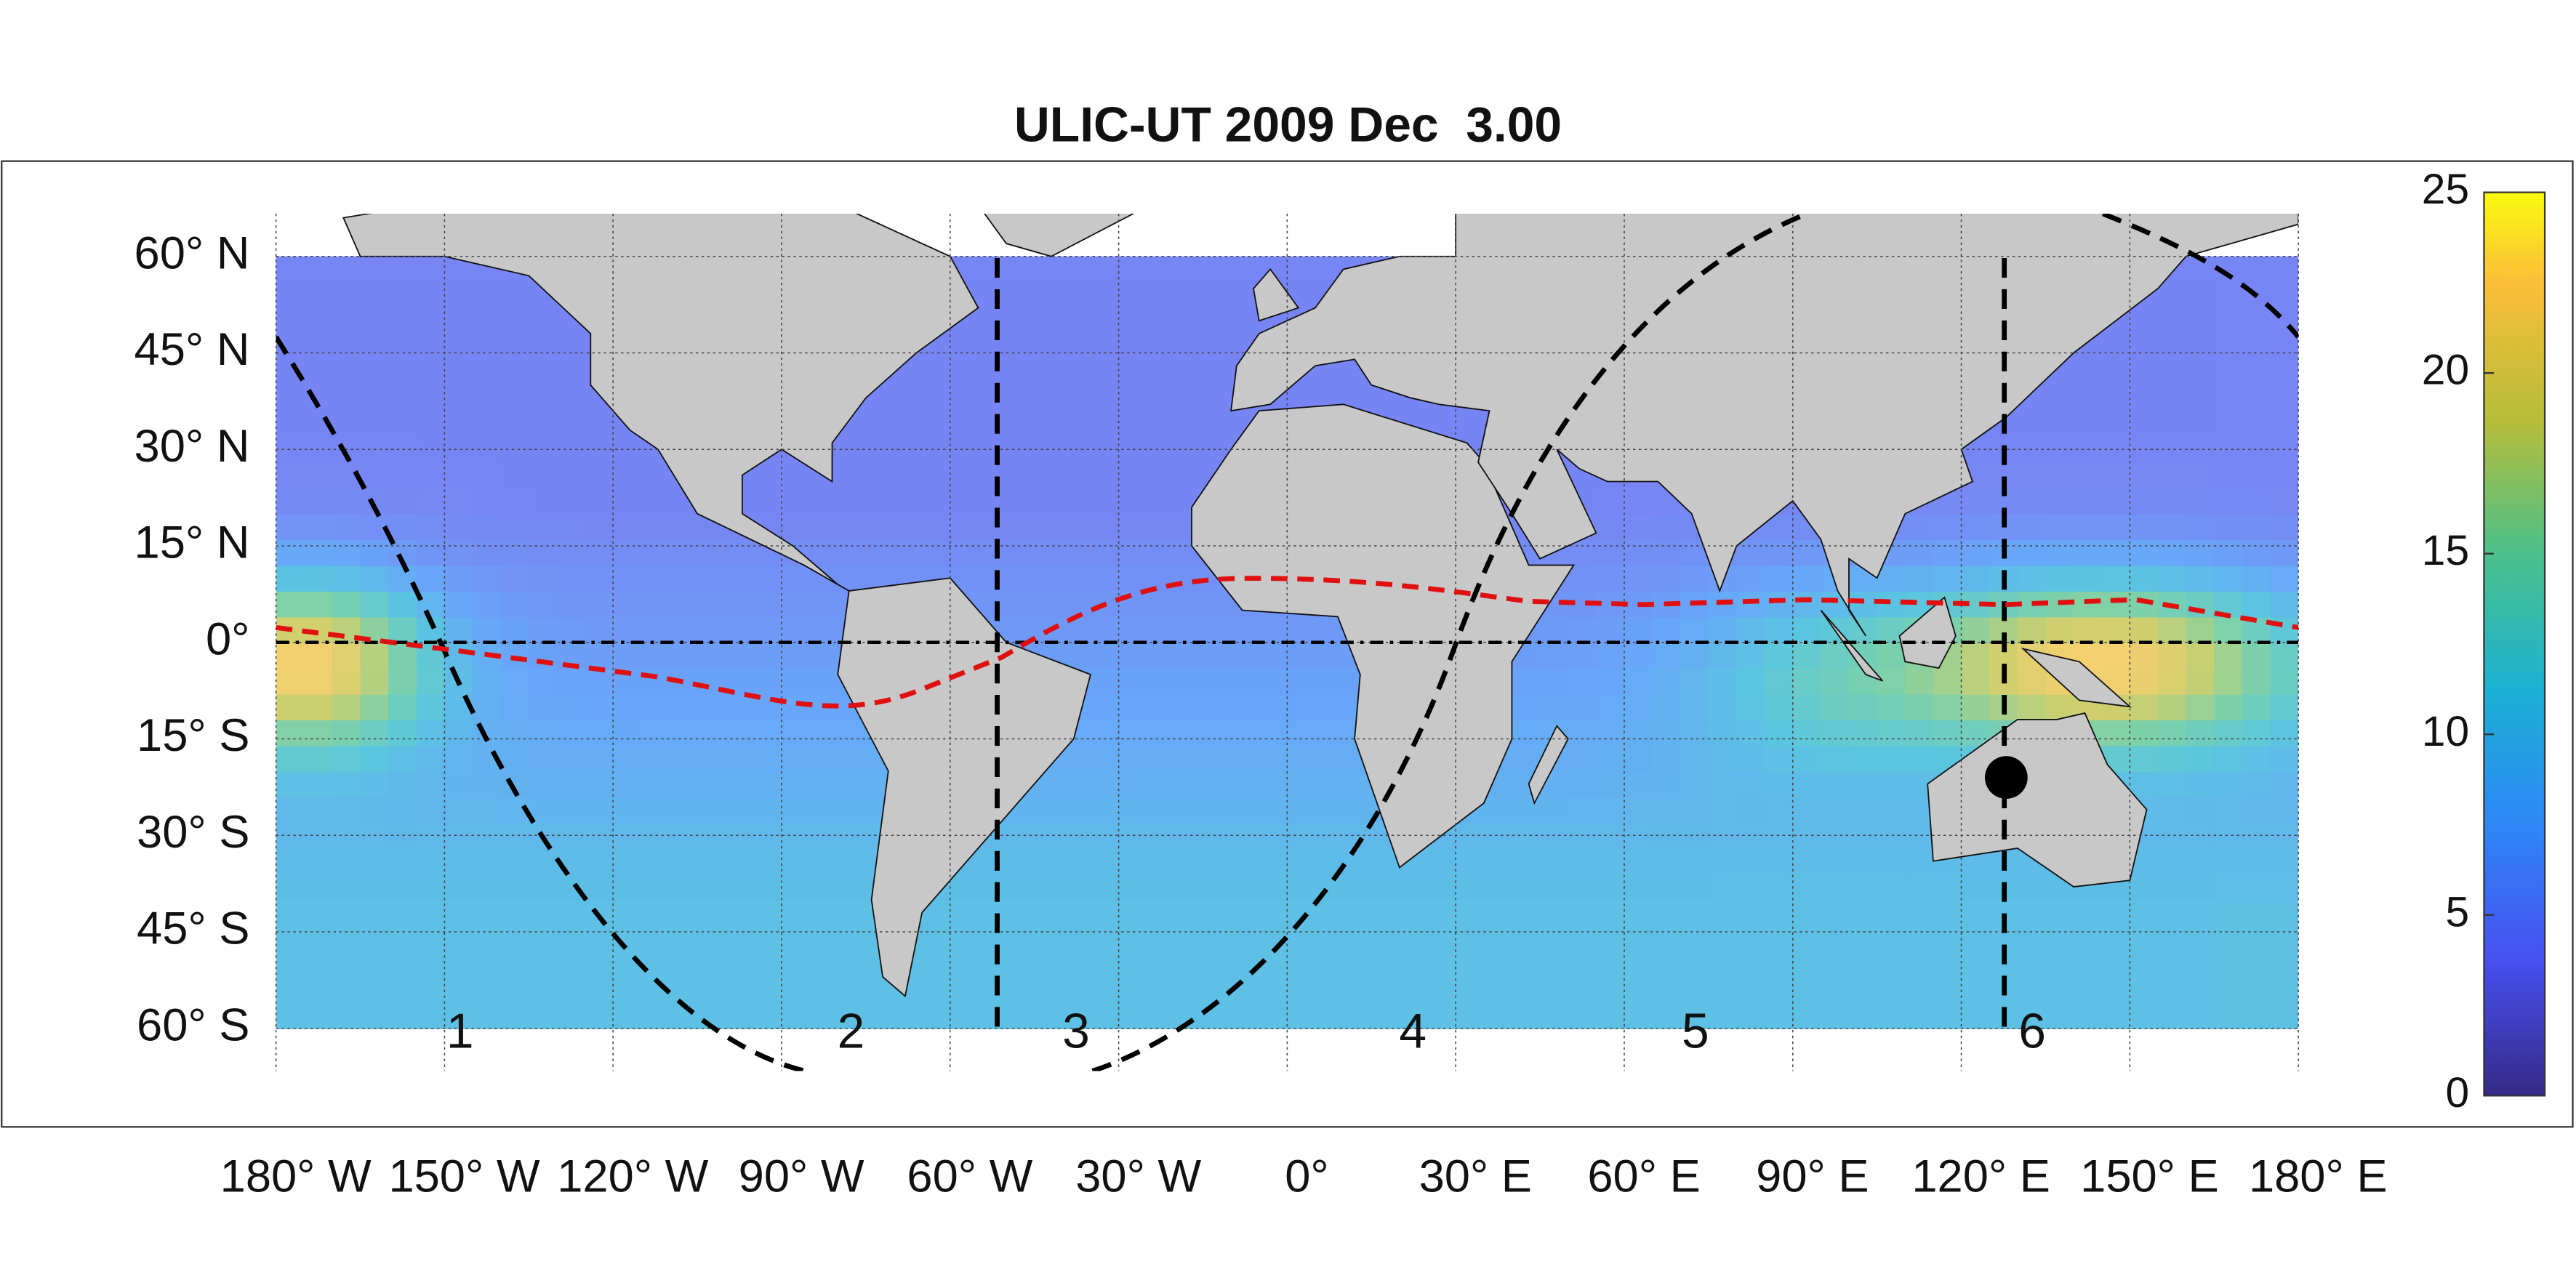  I want to click on lon-tick-label: 120° E, so click(1980, 1176).